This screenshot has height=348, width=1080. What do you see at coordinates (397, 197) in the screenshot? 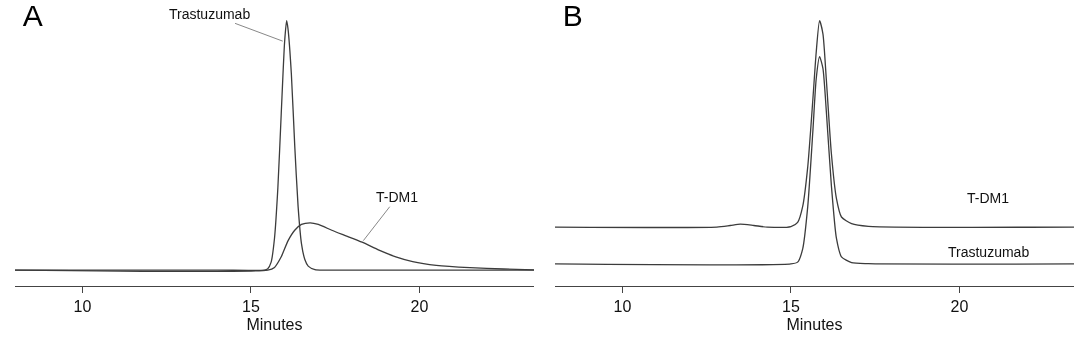
I see `text: T-DM1` at bounding box center [397, 197].